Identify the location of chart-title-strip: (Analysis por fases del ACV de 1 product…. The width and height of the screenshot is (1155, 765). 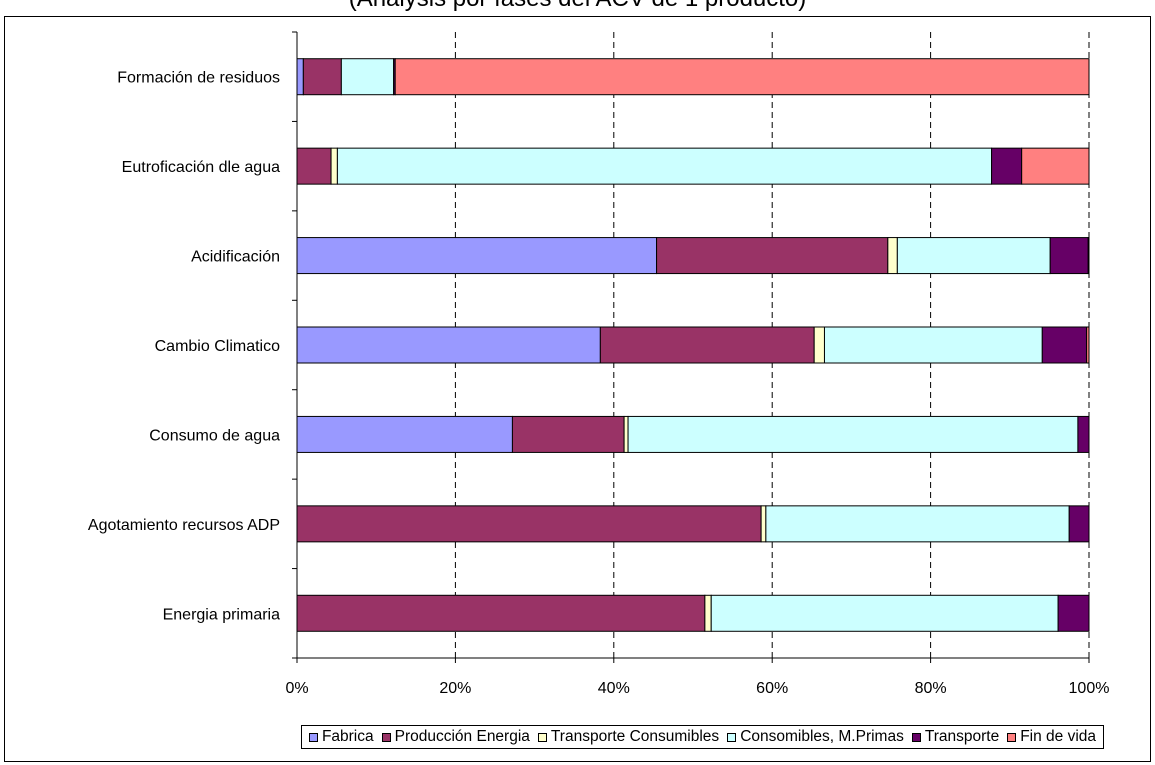
(577, 5).